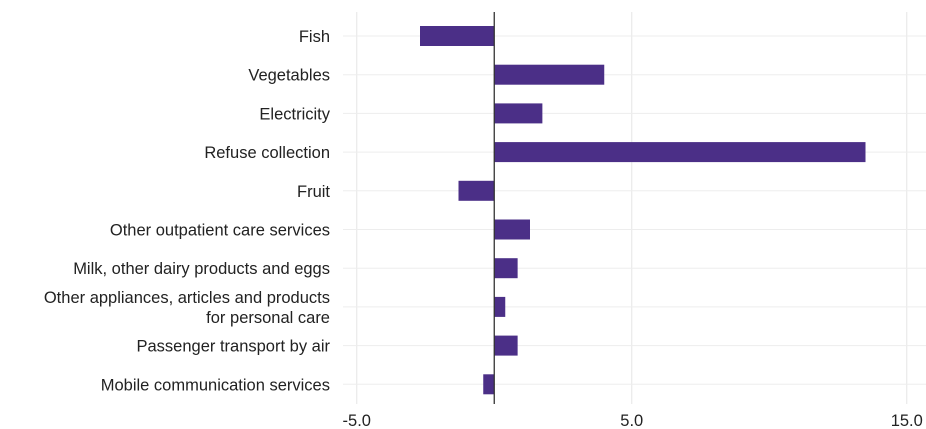 The width and height of the screenshot is (926, 429). What do you see at coordinates (268, 318) in the screenshot?
I see `category-label-line: for personal care` at bounding box center [268, 318].